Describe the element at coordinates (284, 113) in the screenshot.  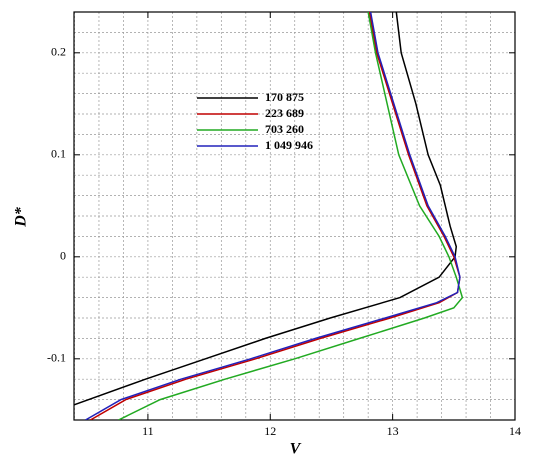
I see `legend-label: 223 689` at that location.